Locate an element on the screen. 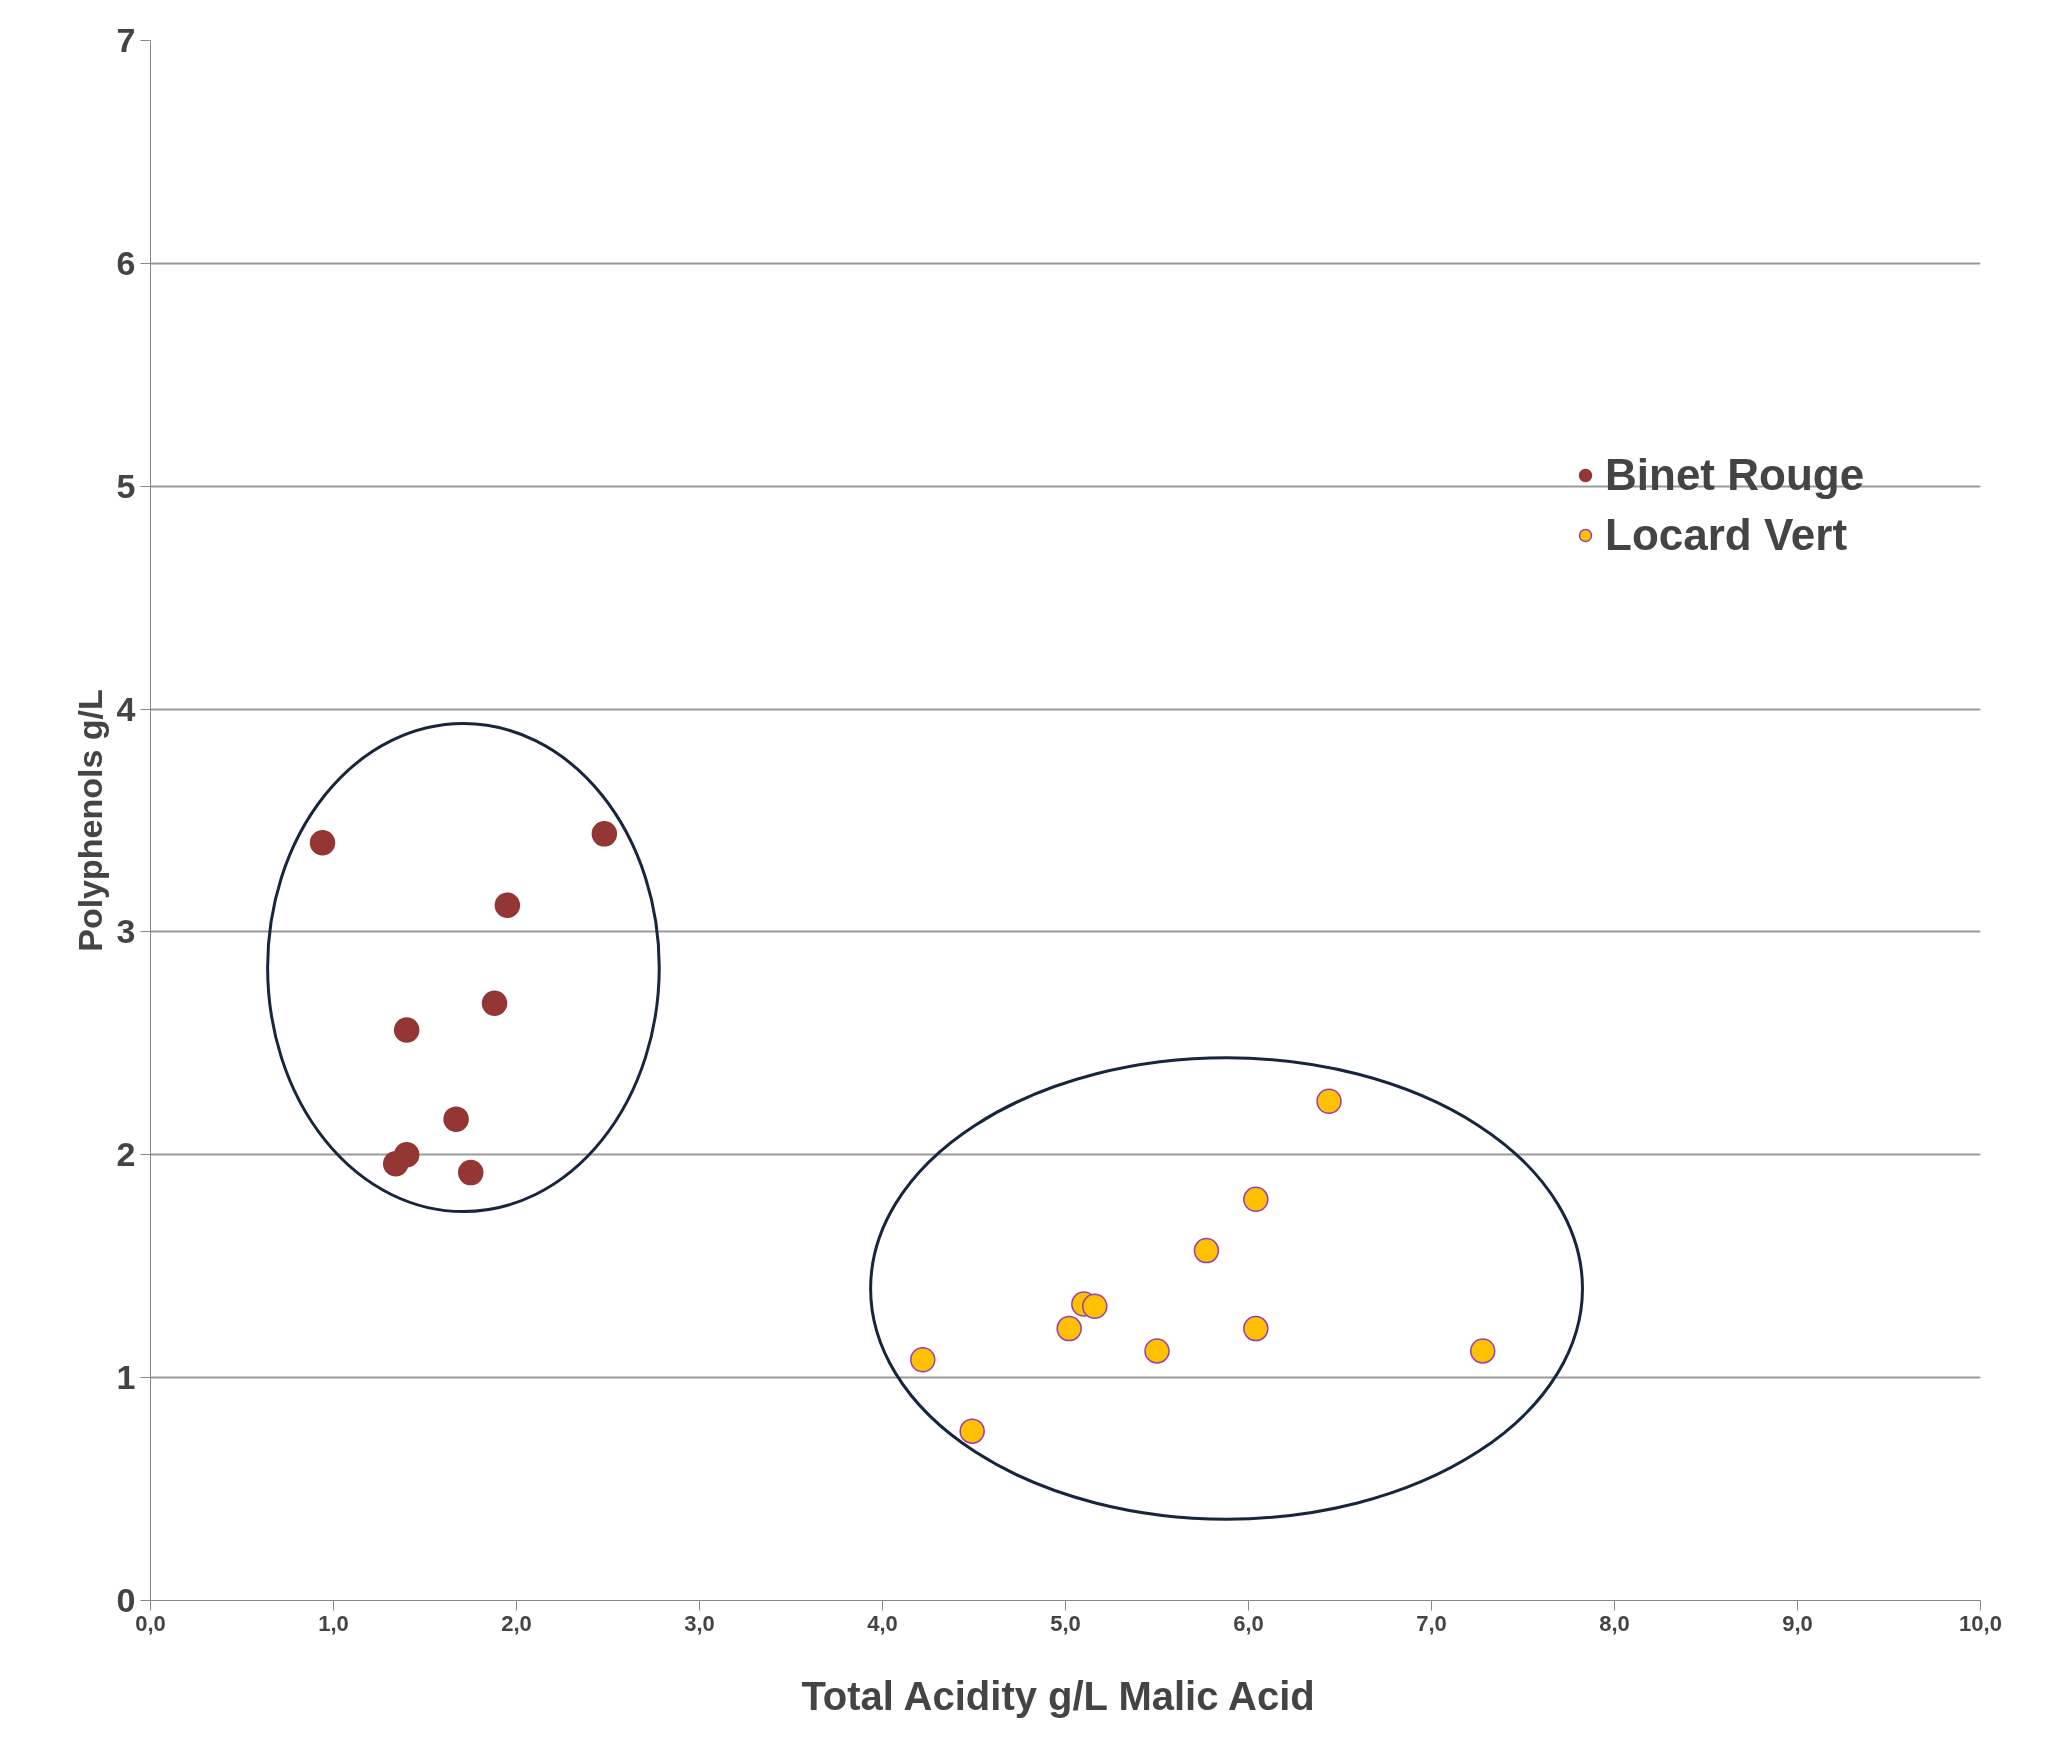  x-tick-label: 7,0 is located at coordinates (1431, 1623).